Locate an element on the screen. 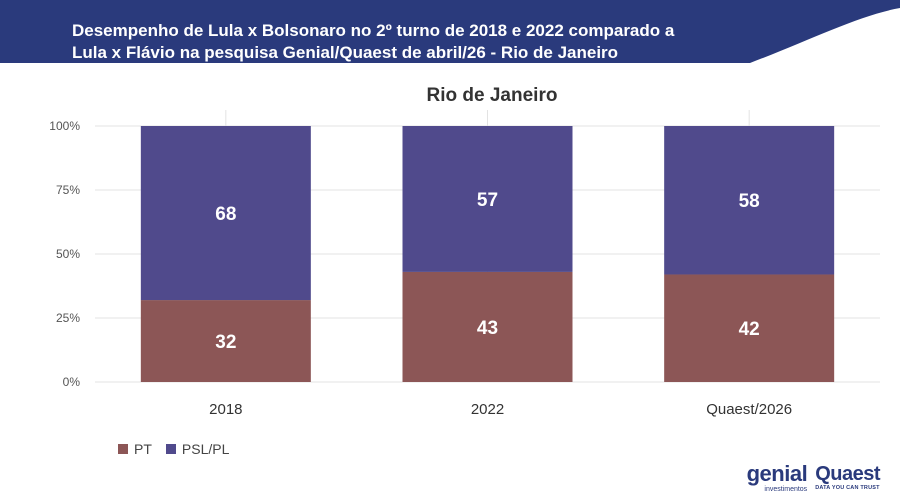 This screenshot has width=900, height=501. x-tick-label: Quaest/2026 is located at coordinates (749, 409).